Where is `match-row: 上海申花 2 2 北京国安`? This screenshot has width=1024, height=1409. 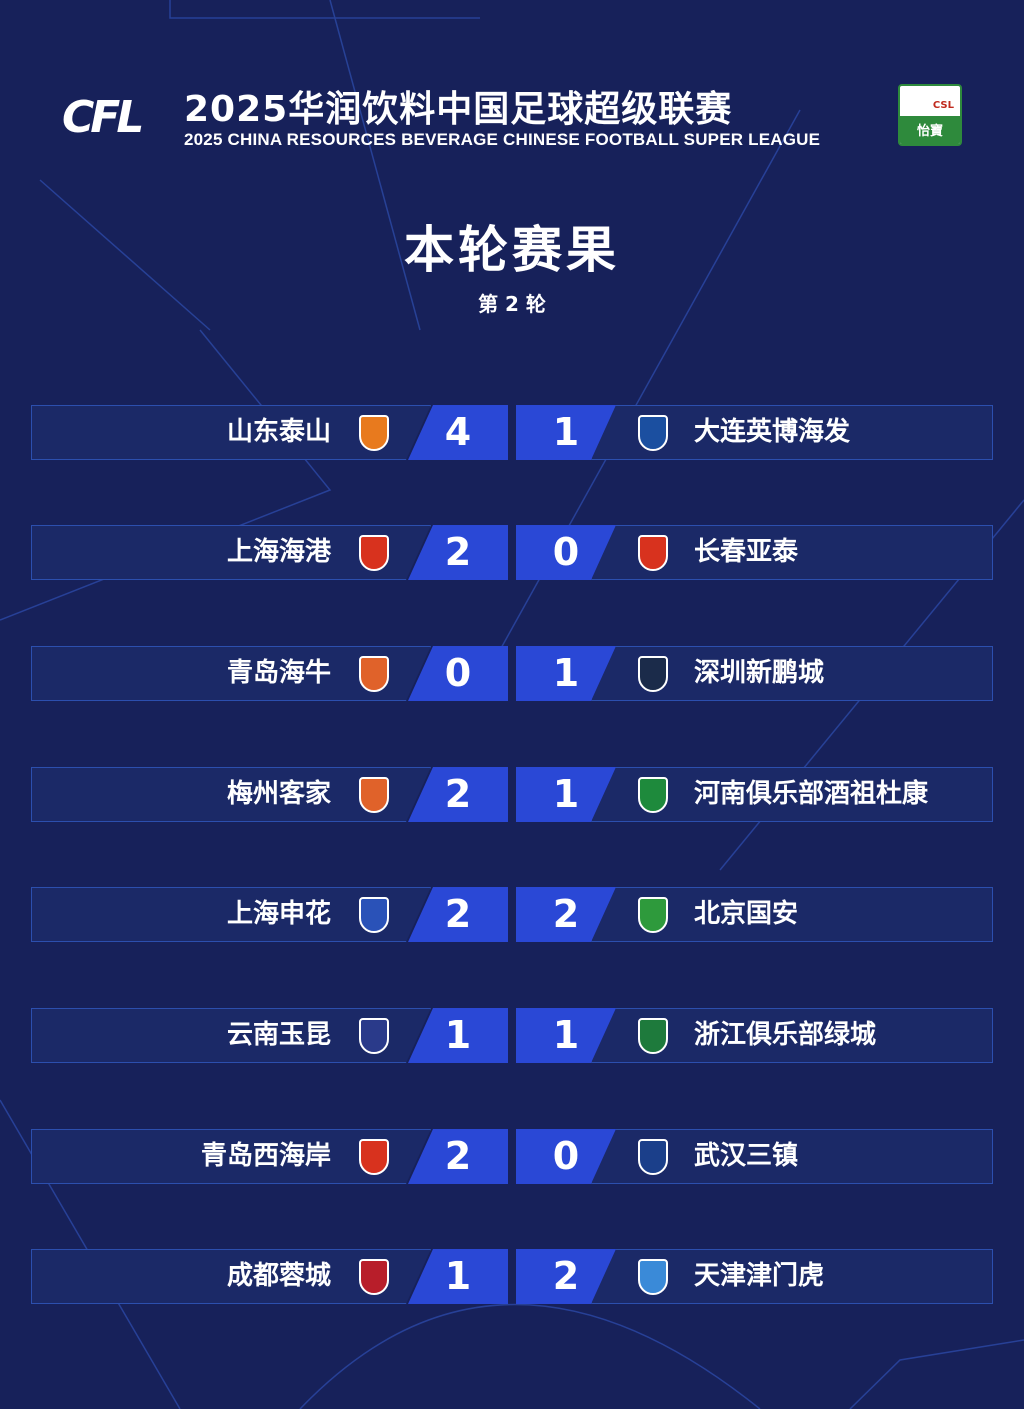
match-row: 上海申花 2 2 北京国安 is located at coordinates (512, 914).